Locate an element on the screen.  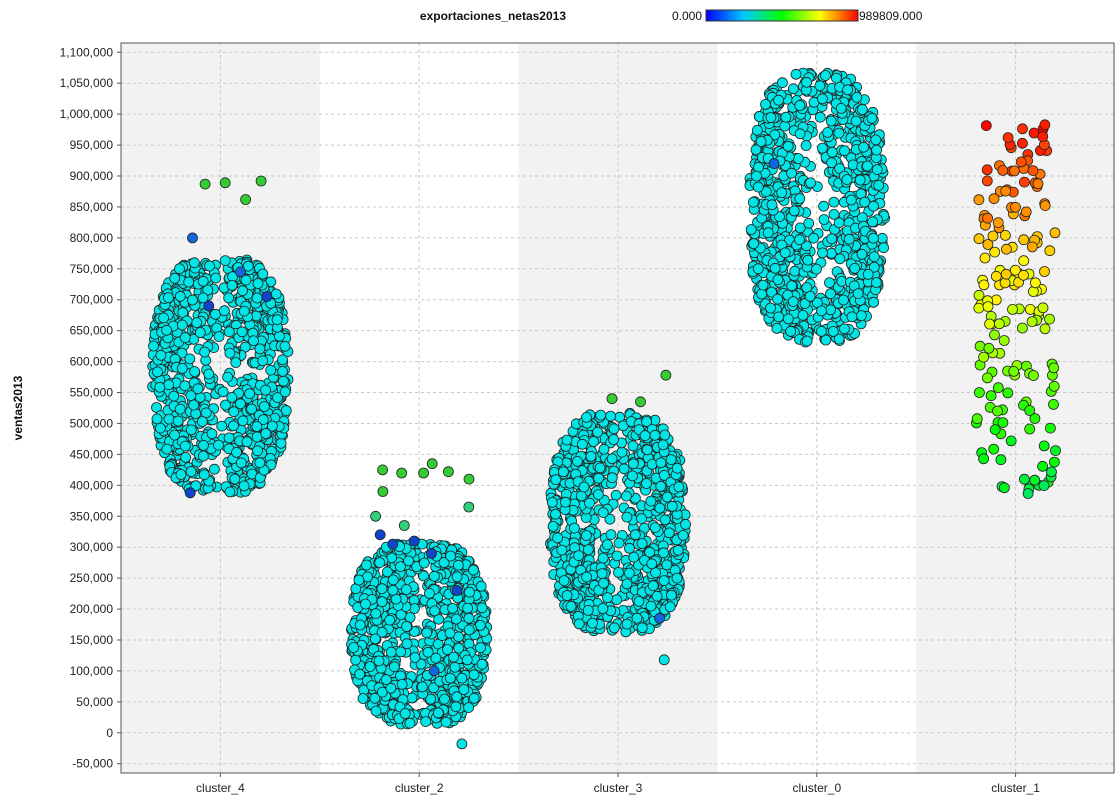
y-tick-label: 0 is located at coordinates (109, 733).